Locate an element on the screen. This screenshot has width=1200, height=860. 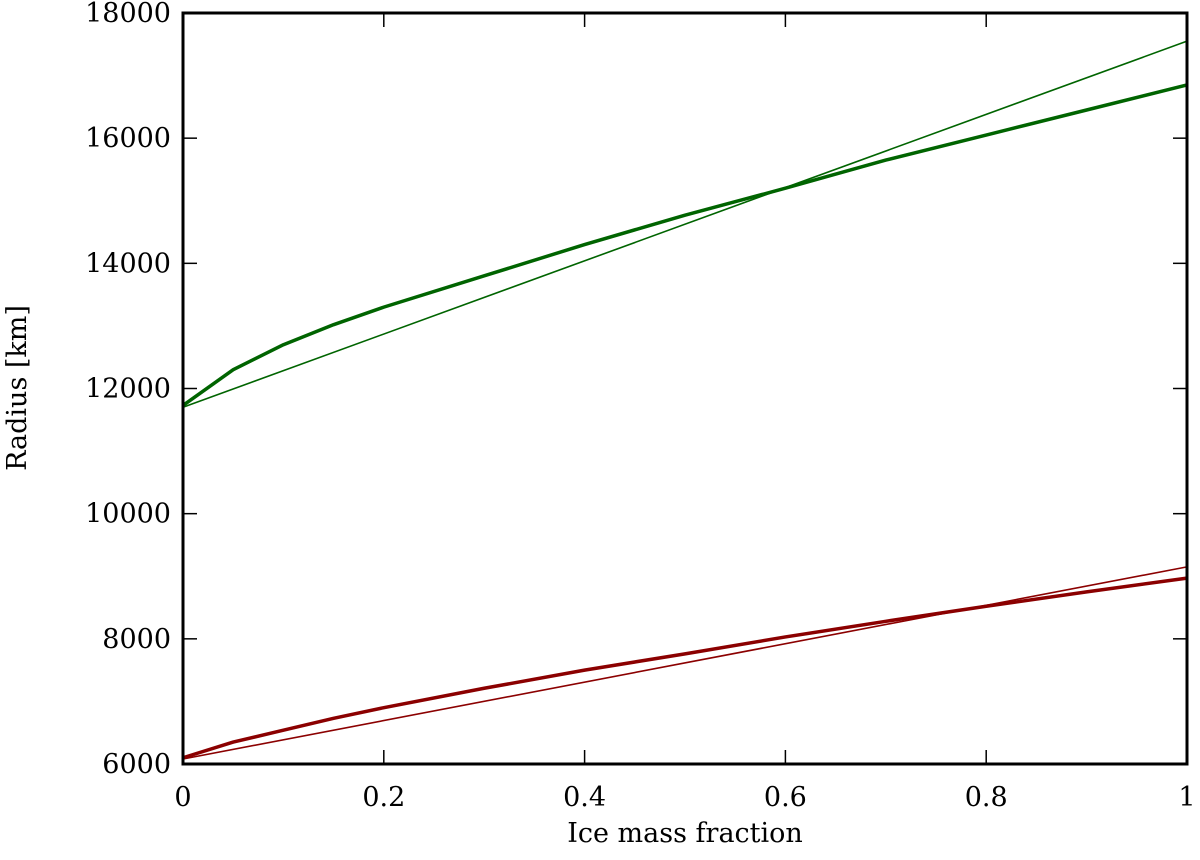
y-tick-label: 18000 is located at coordinates (128, 14).